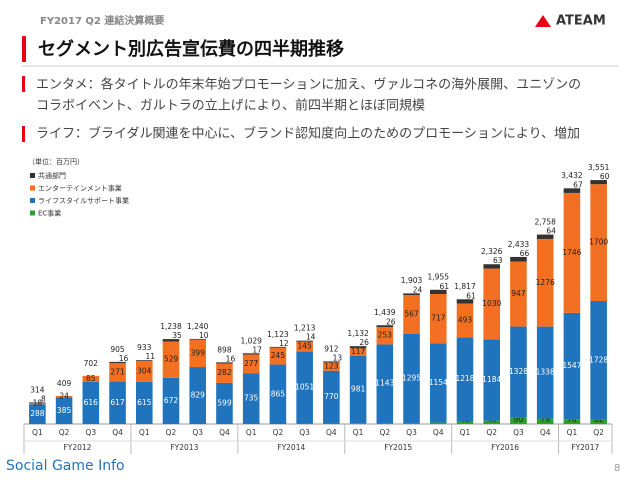  I want to click on segment-label: 271, so click(117, 371).